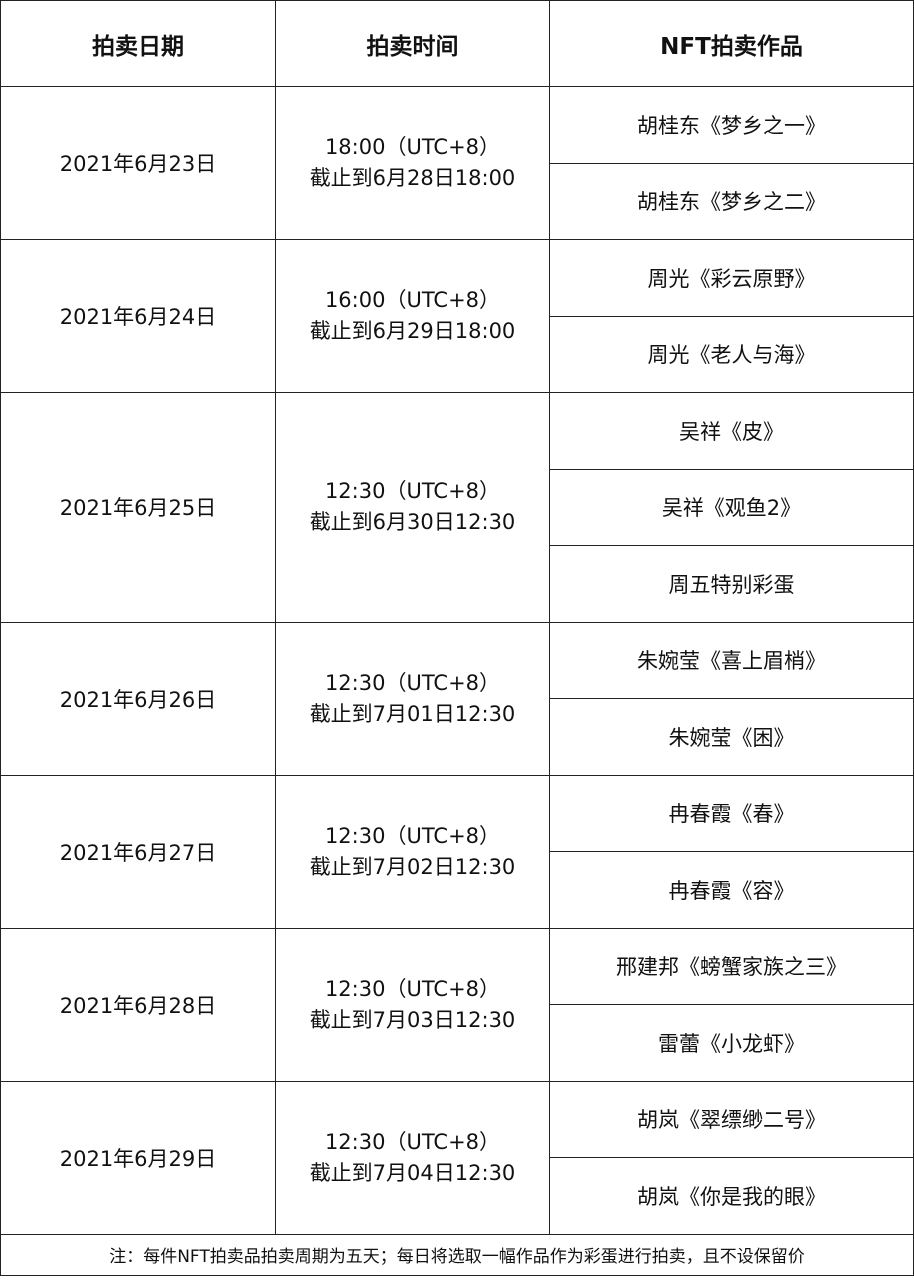 Image resolution: width=914 pixels, height=1280 pixels. Describe the element at coordinates (138, 1004) in the screenshot. I see `auction-date: 2021年6月28日` at that location.